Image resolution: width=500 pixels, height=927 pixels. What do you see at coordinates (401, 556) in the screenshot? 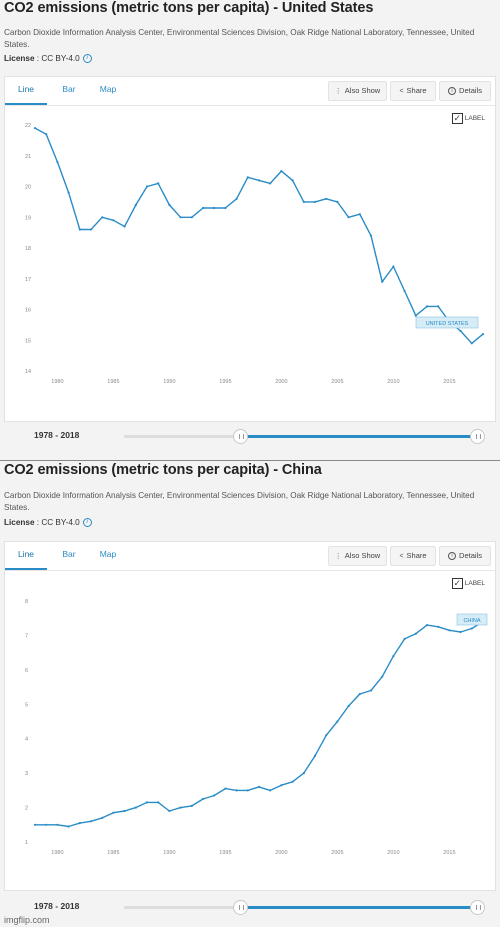
I see `share-icon: <` at bounding box center [401, 556].